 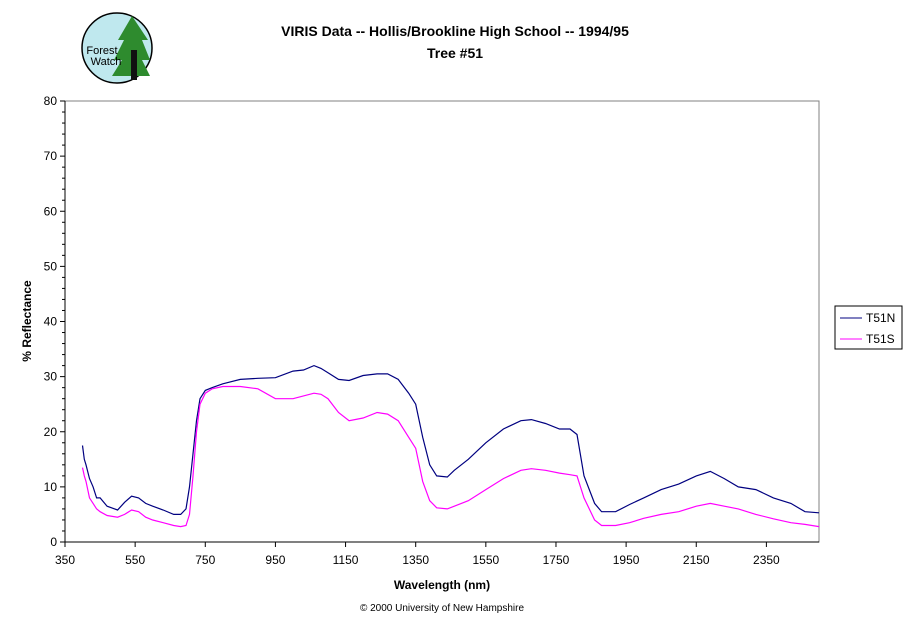 What do you see at coordinates (868, 327) in the screenshot?
I see `legend: T51N T51S` at bounding box center [868, 327].